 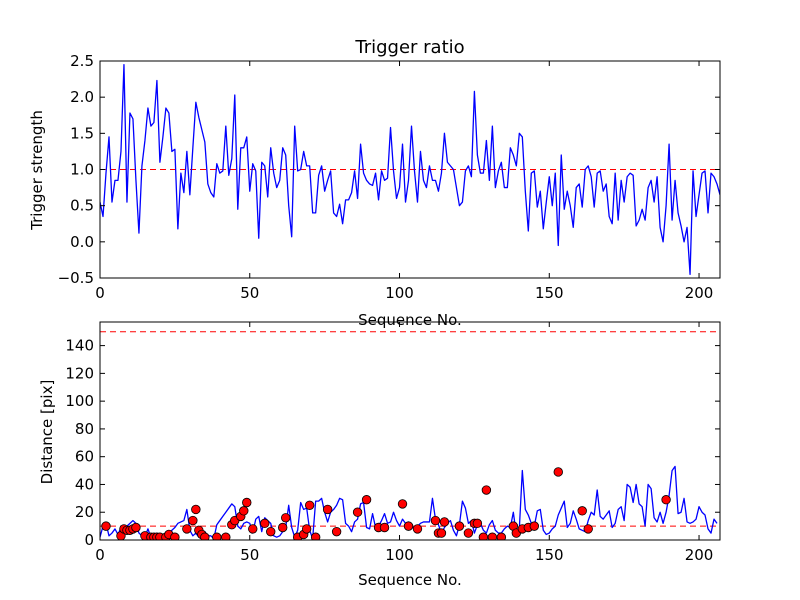 What do you see at coordinates (409, 47) in the screenshot?
I see `top-chart-title: Trigger ratio` at bounding box center [409, 47].